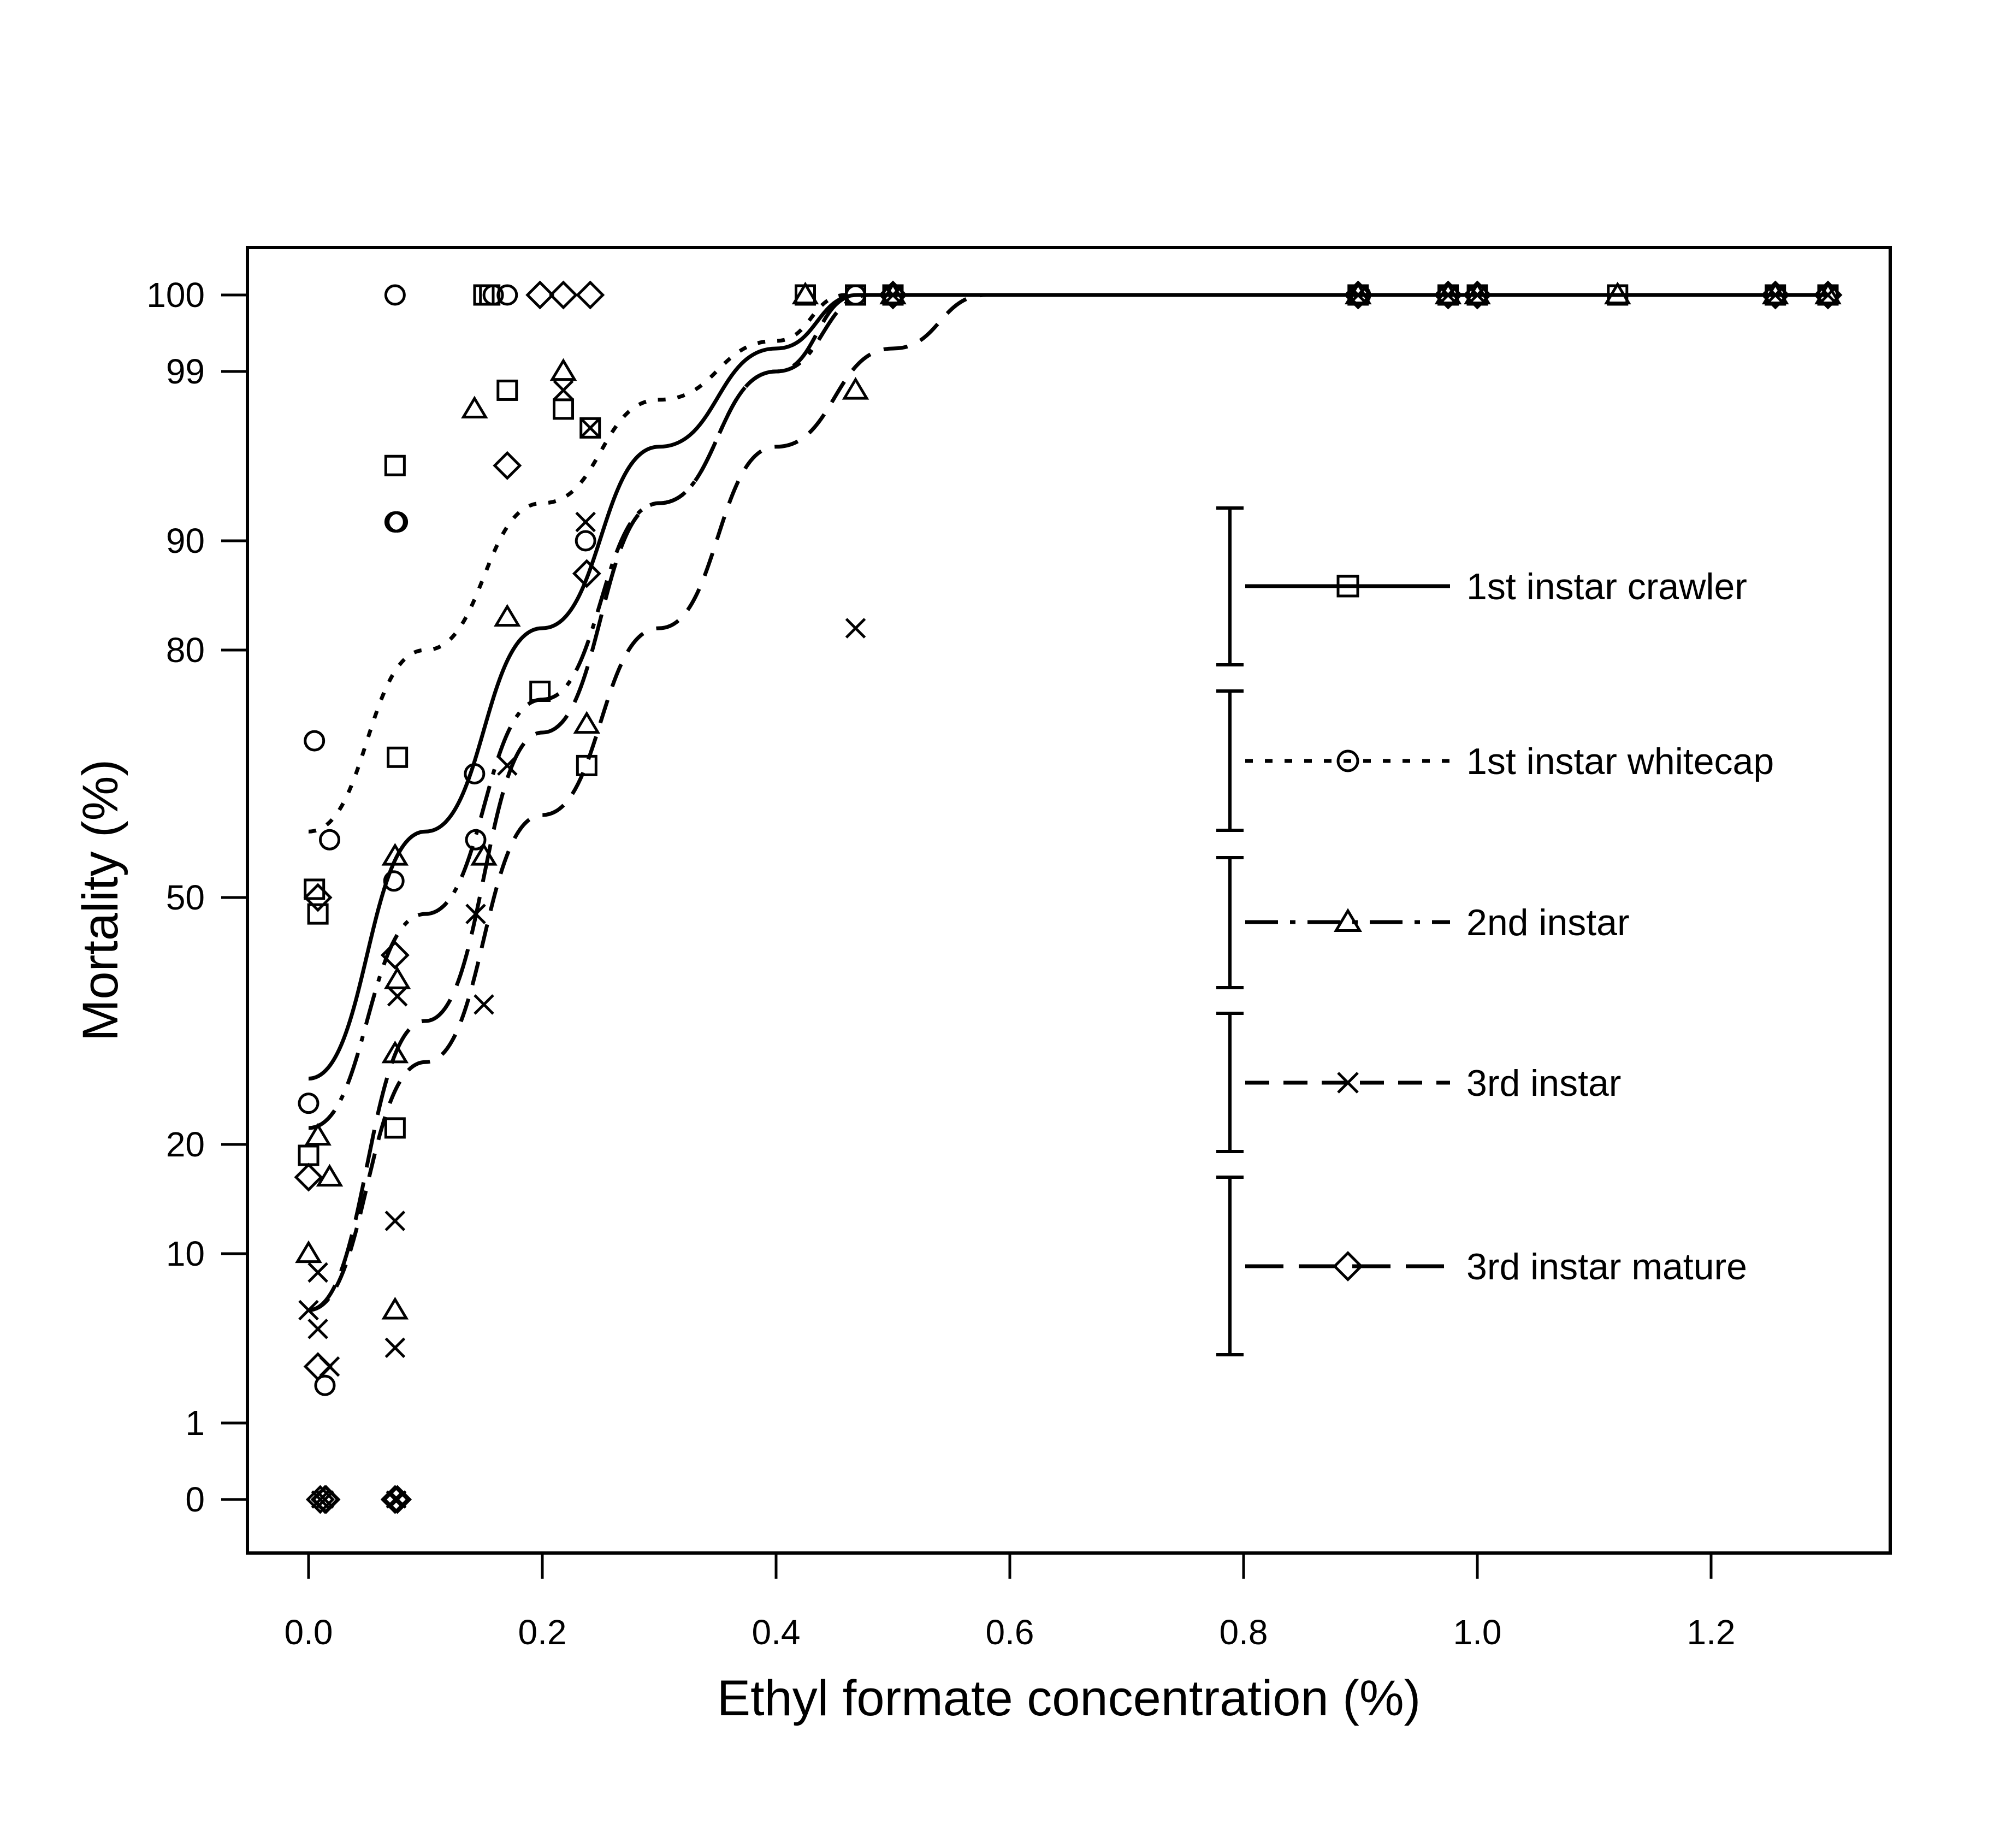 Image resolution: width=2000 pixels, height=1848 pixels. Describe the element at coordinates (542, 1632) in the screenshot. I see `x-tick-label: 0.2` at that location.